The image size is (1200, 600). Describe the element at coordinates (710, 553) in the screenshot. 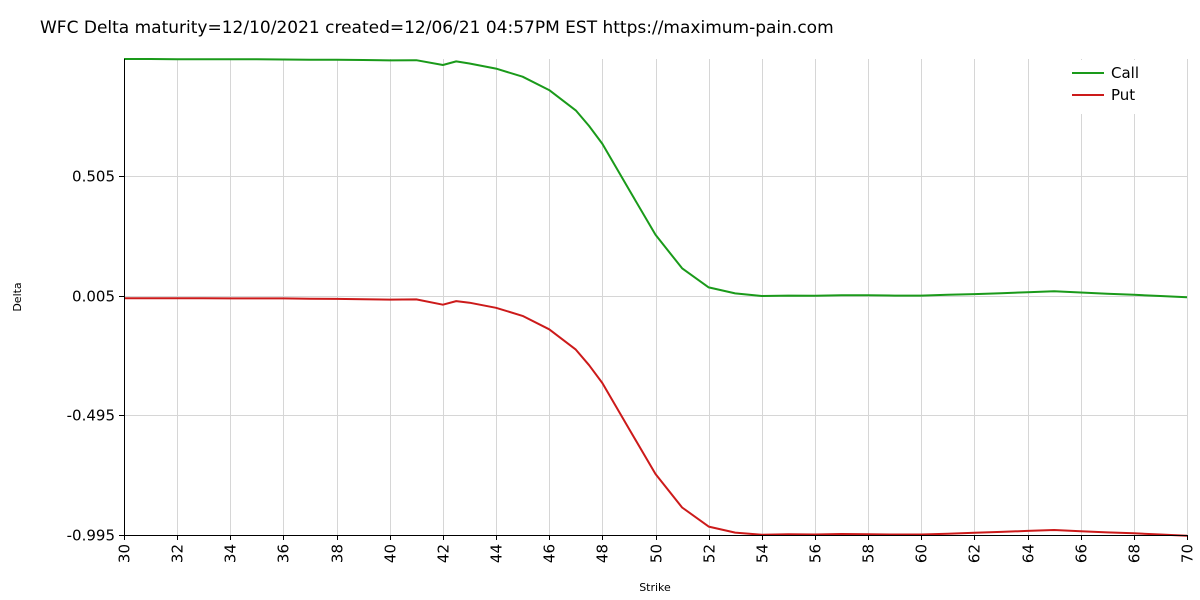

I see `x-tick-label: 52` at that location.